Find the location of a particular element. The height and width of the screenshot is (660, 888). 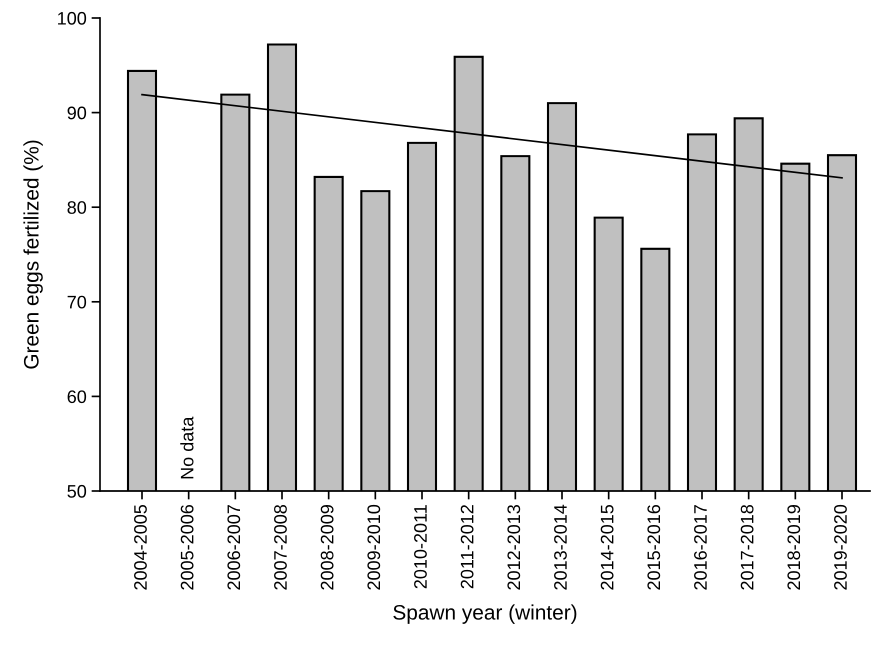

x-tick-label: 2009-2010 is located at coordinates (373, 547).